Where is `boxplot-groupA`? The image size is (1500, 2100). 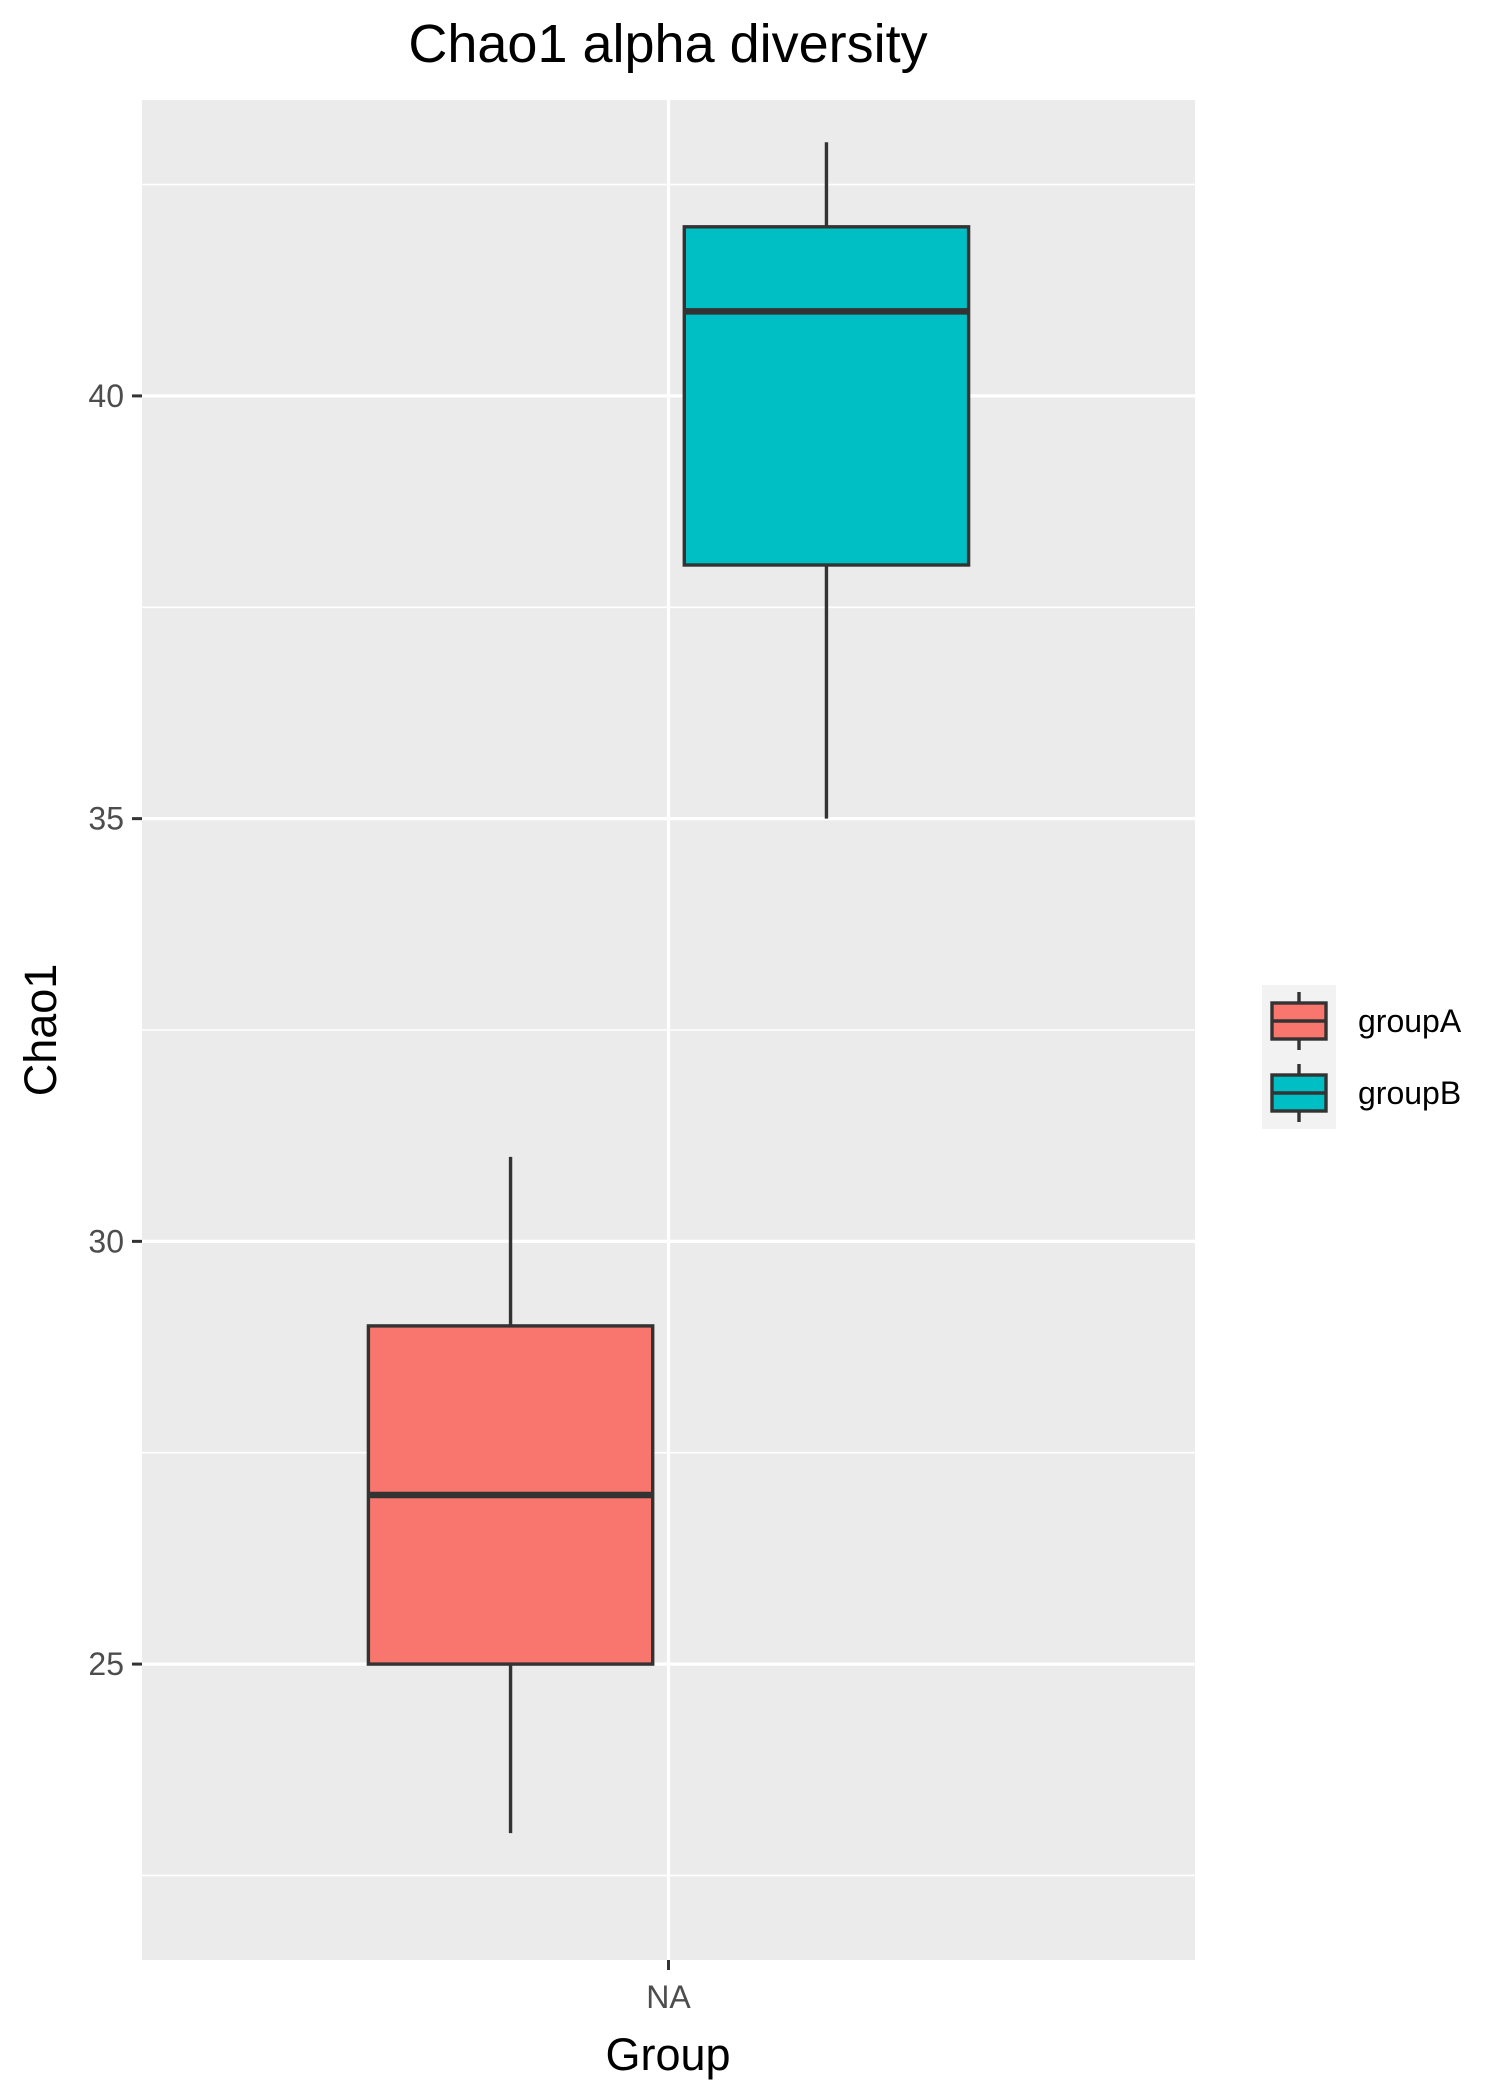
boxplot-groupA is located at coordinates (510, 1495).